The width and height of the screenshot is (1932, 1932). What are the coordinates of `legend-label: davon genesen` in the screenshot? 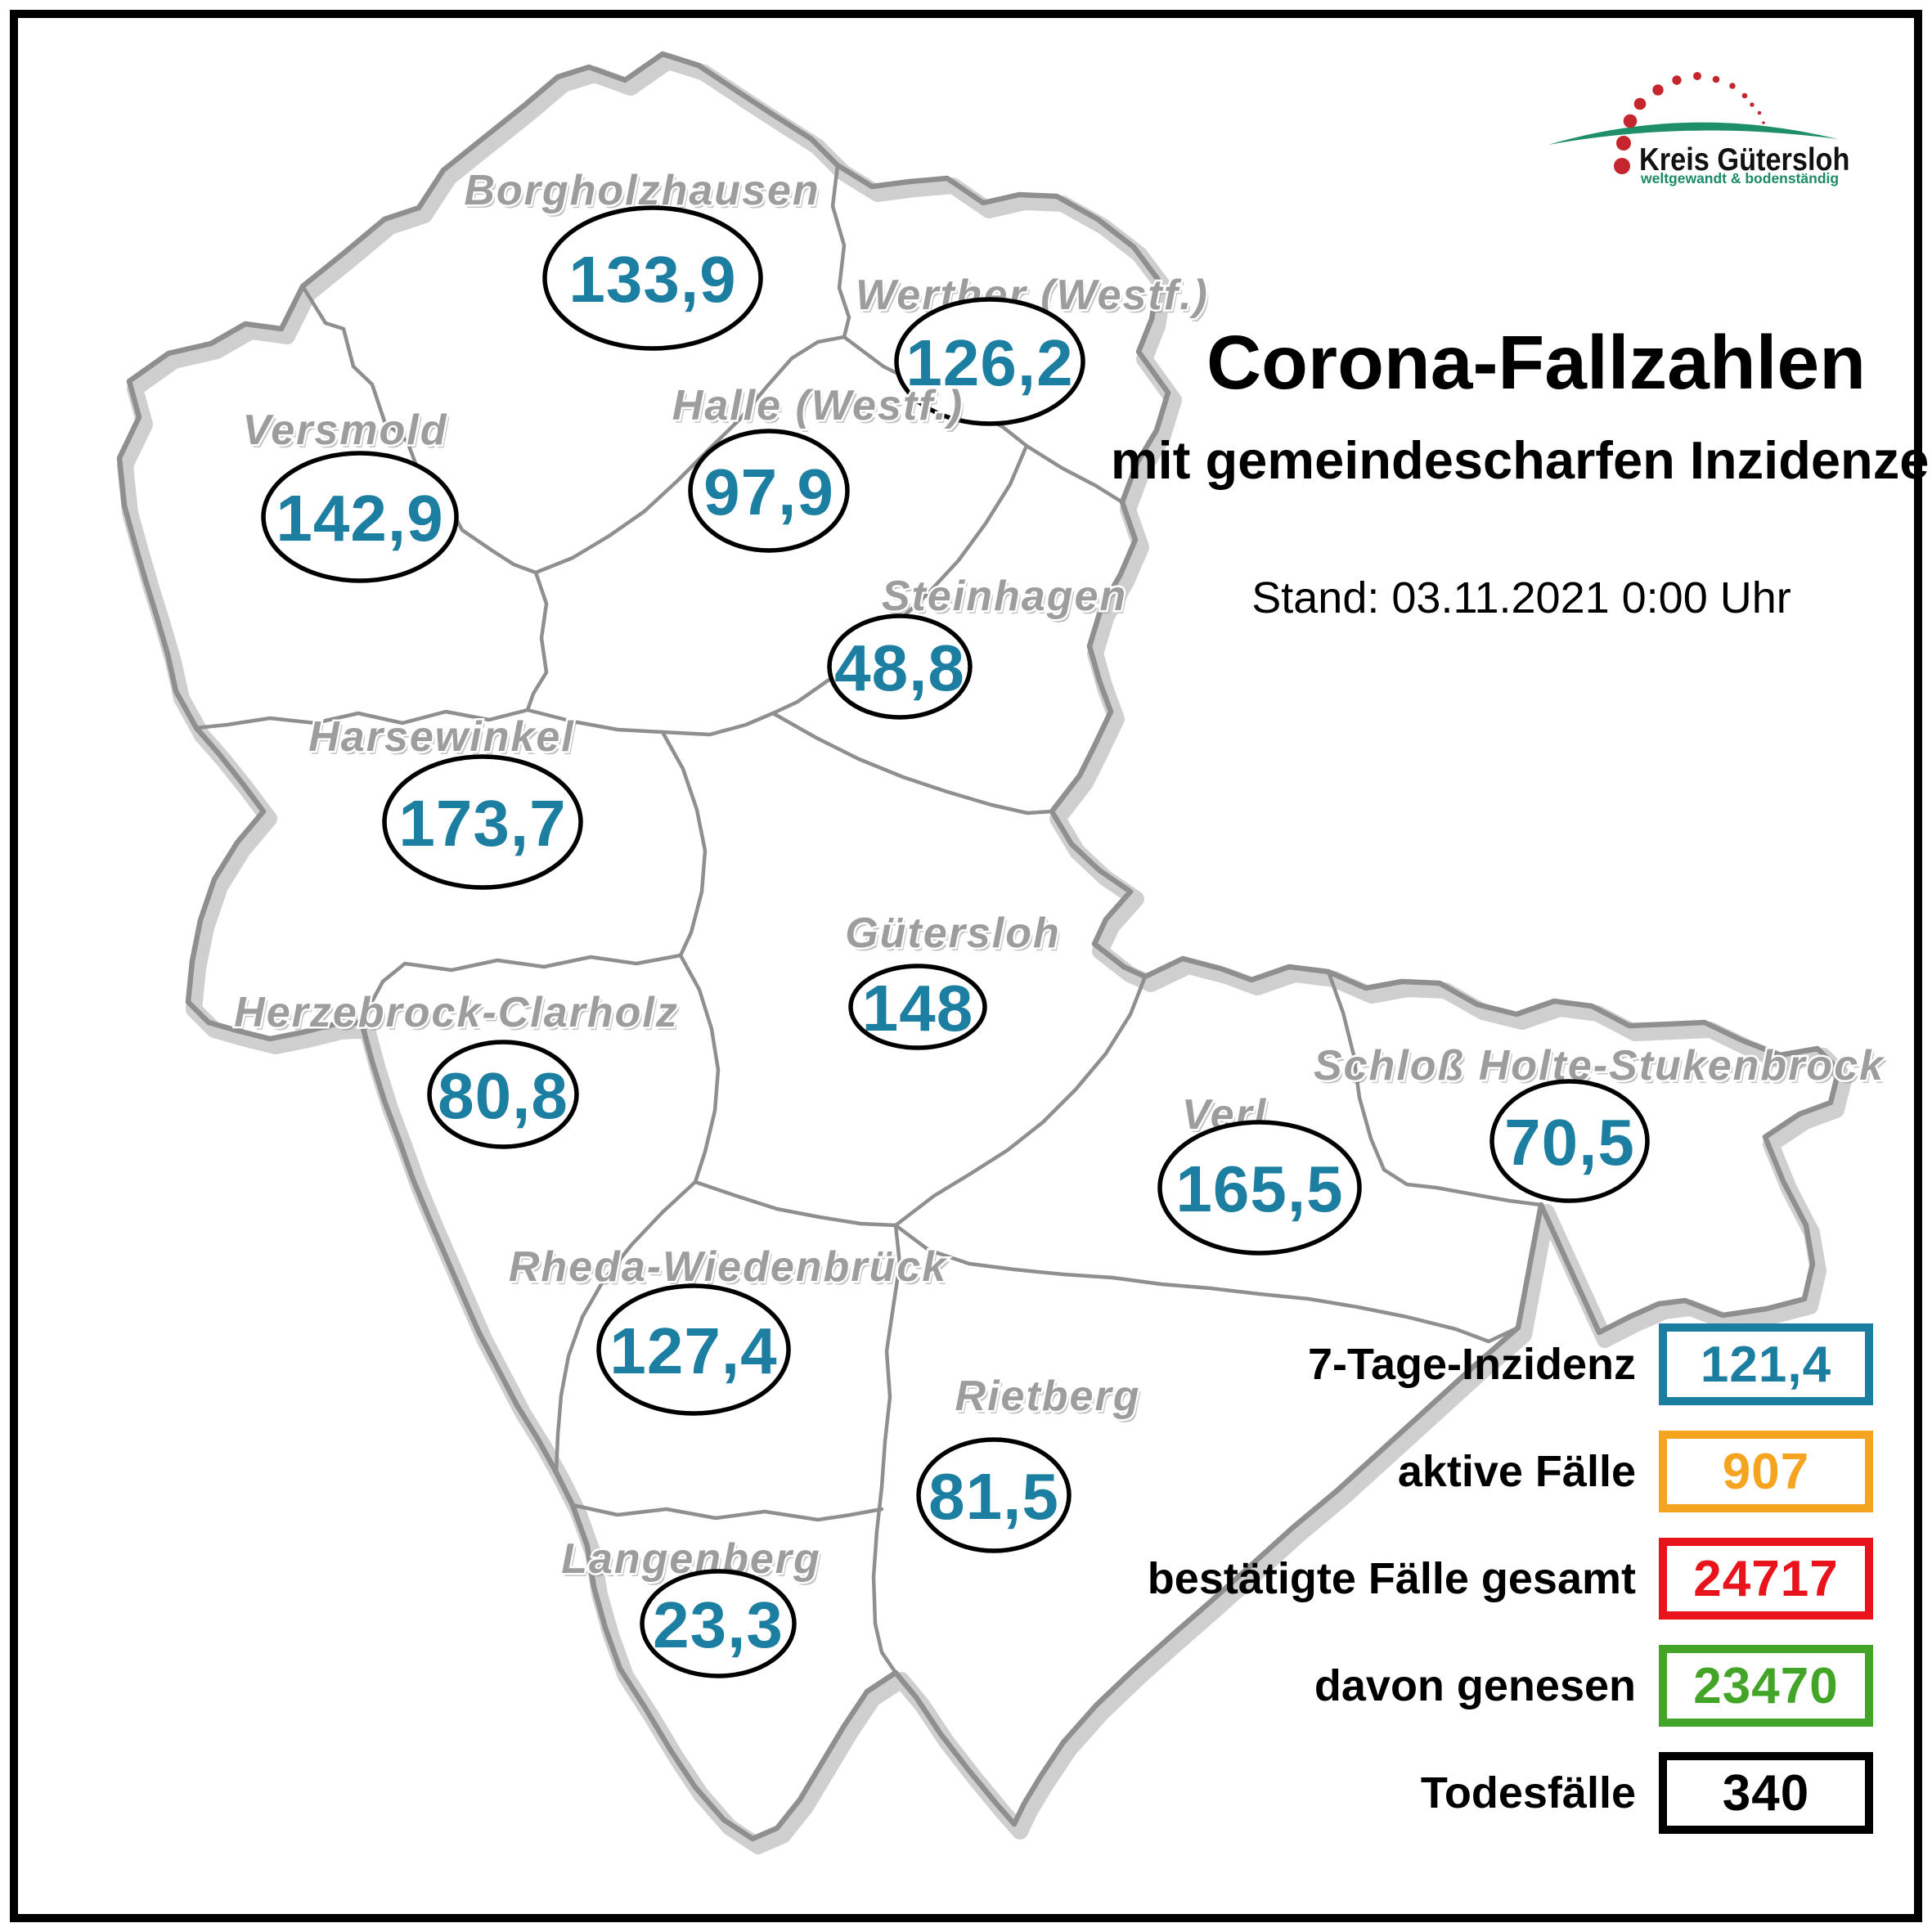 It's located at (1475, 1686).